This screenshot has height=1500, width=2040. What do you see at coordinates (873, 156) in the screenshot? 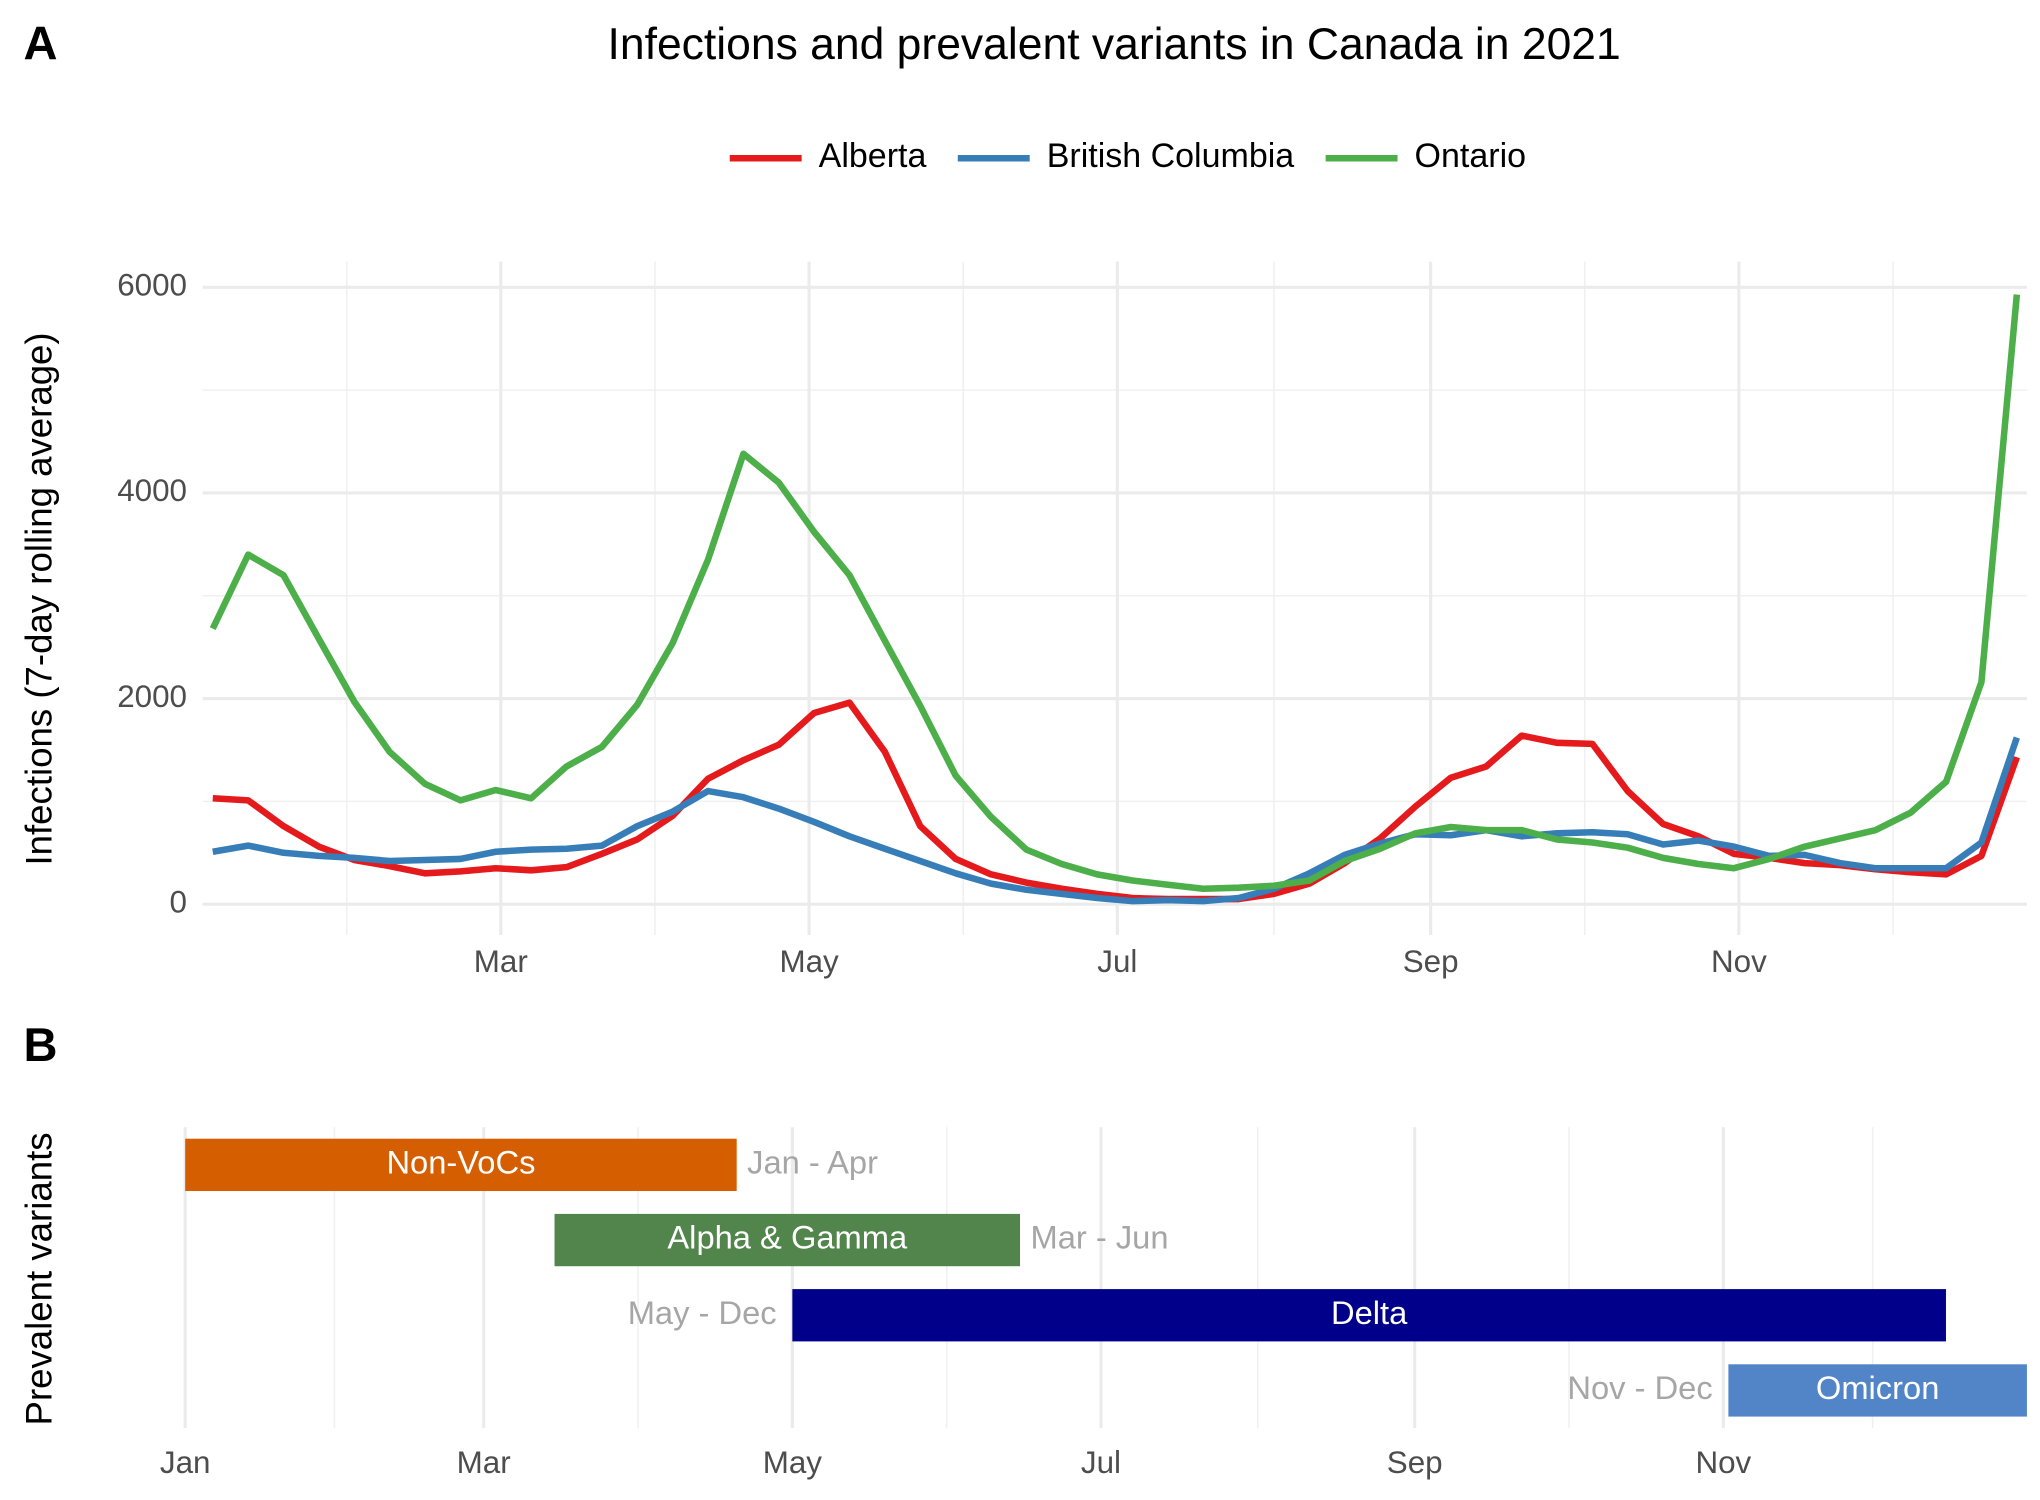
I see `legend-label: Alberta` at bounding box center [873, 156].